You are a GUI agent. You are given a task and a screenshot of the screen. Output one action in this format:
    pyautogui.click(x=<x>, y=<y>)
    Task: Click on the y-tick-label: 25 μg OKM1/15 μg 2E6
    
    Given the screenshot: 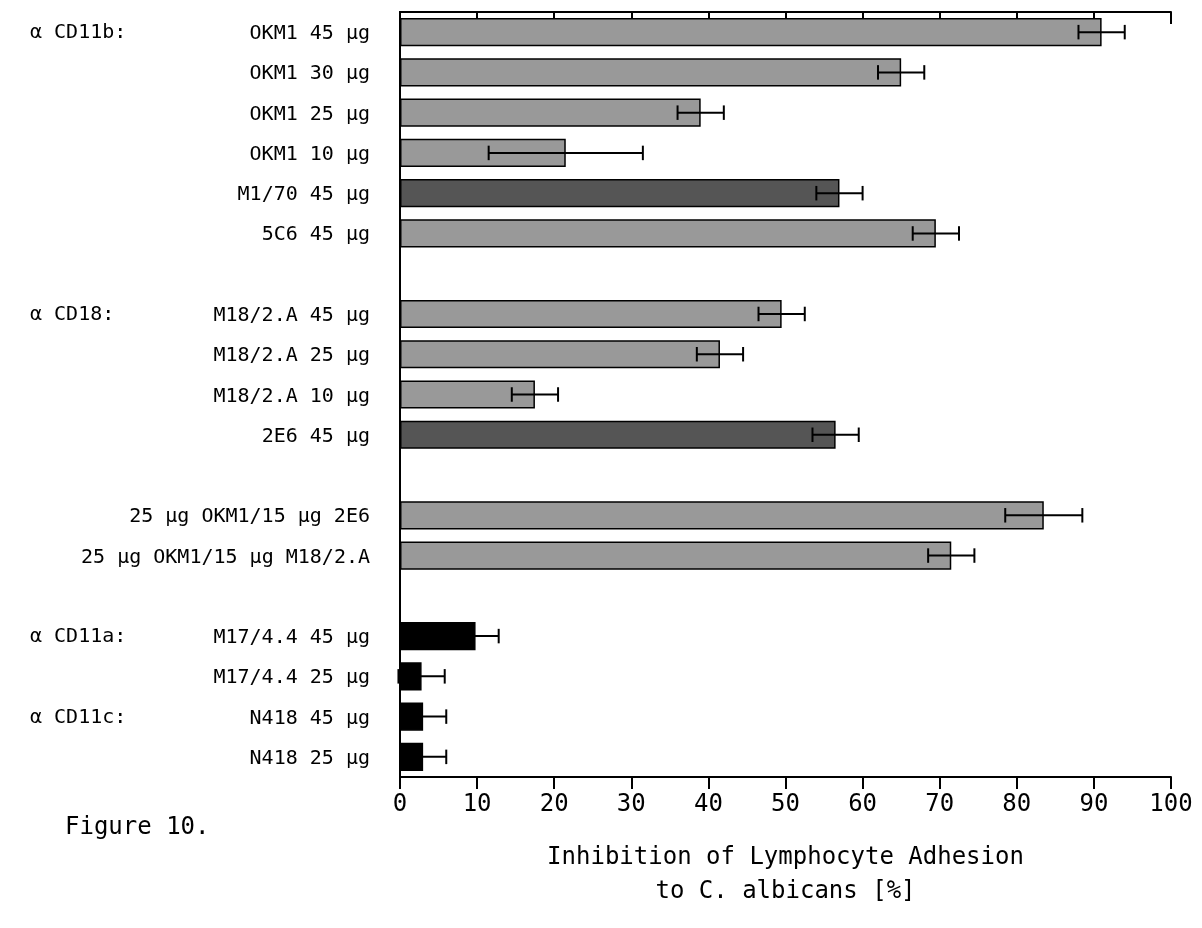 What is the action you would take?
    pyautogui.click(x=249, y=515)
    